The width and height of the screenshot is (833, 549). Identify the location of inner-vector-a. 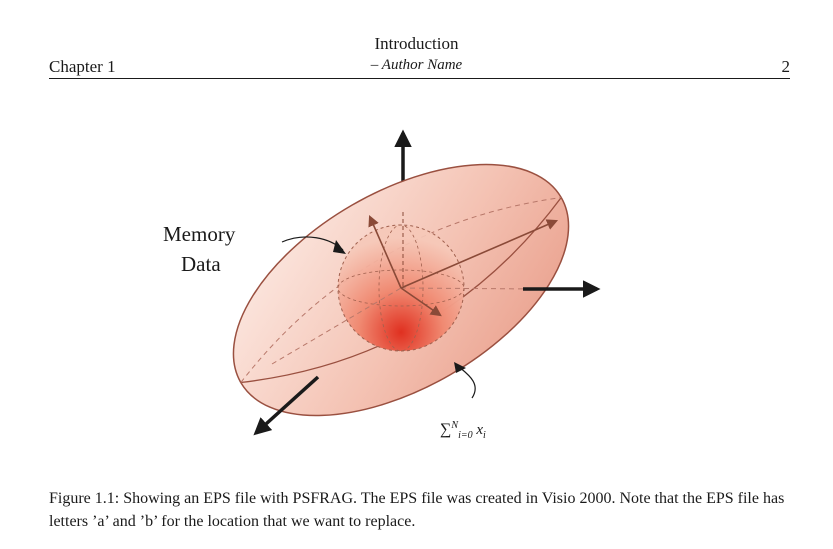
(385, 251).